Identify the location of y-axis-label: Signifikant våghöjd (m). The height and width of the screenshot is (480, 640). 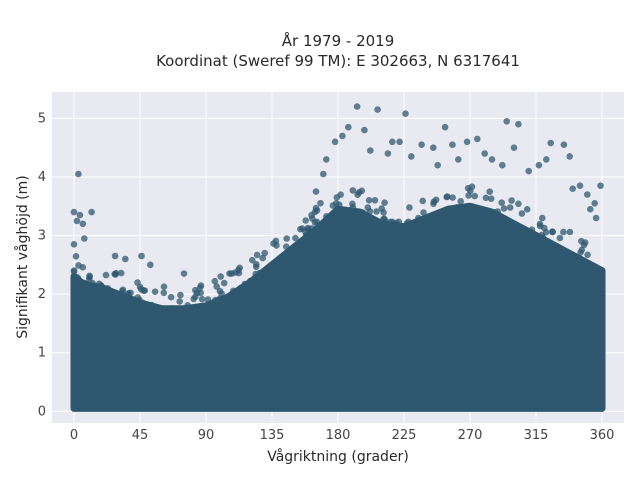
(22, 256).